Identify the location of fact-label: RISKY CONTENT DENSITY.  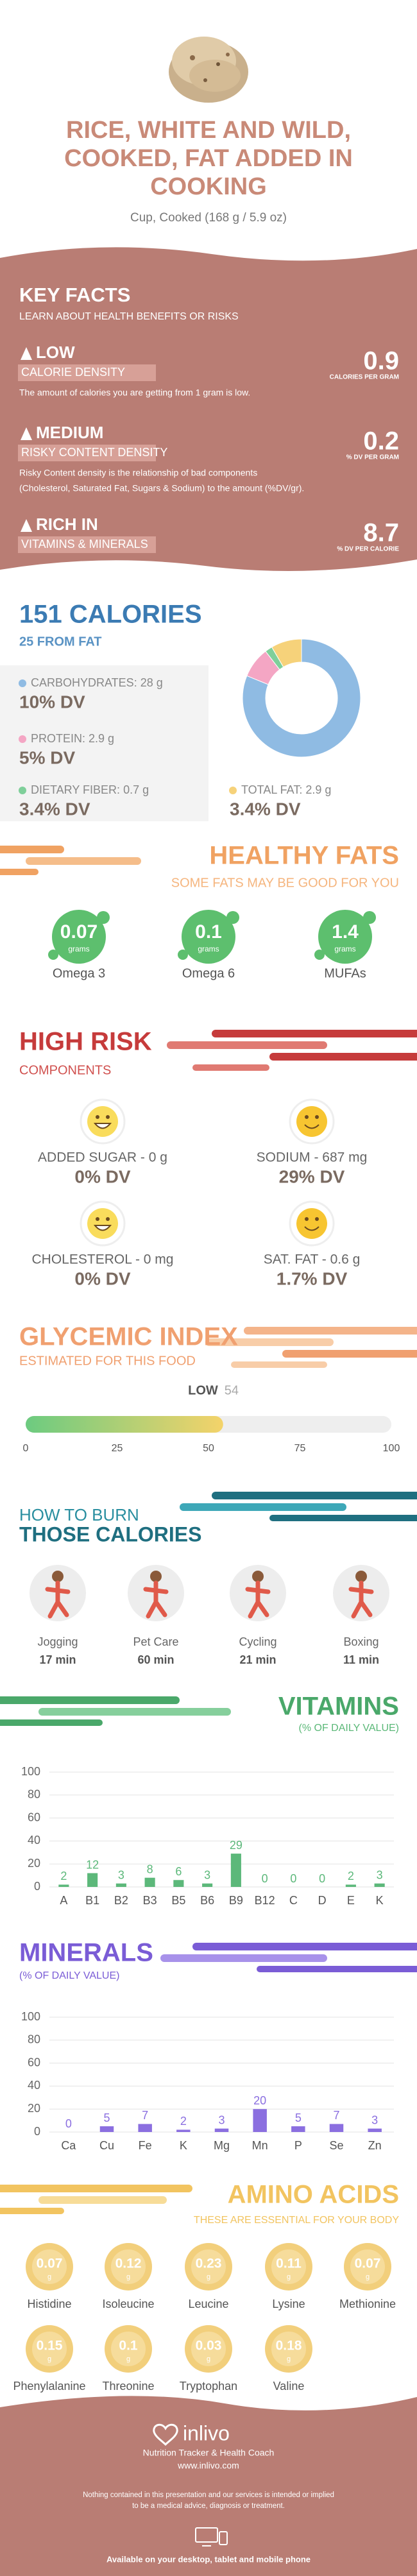
(94, 452).